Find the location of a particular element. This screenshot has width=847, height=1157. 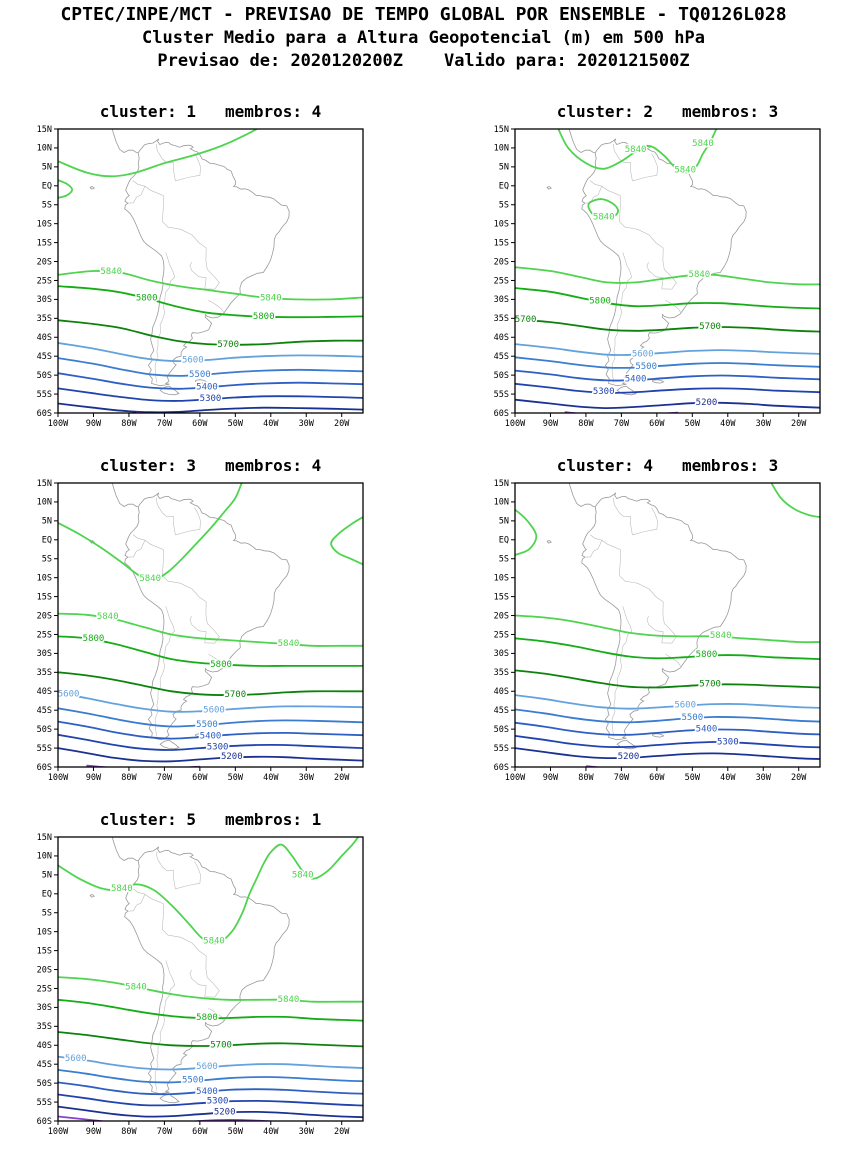

lat-tick-label: 20S is located at coordinates (501, 262).